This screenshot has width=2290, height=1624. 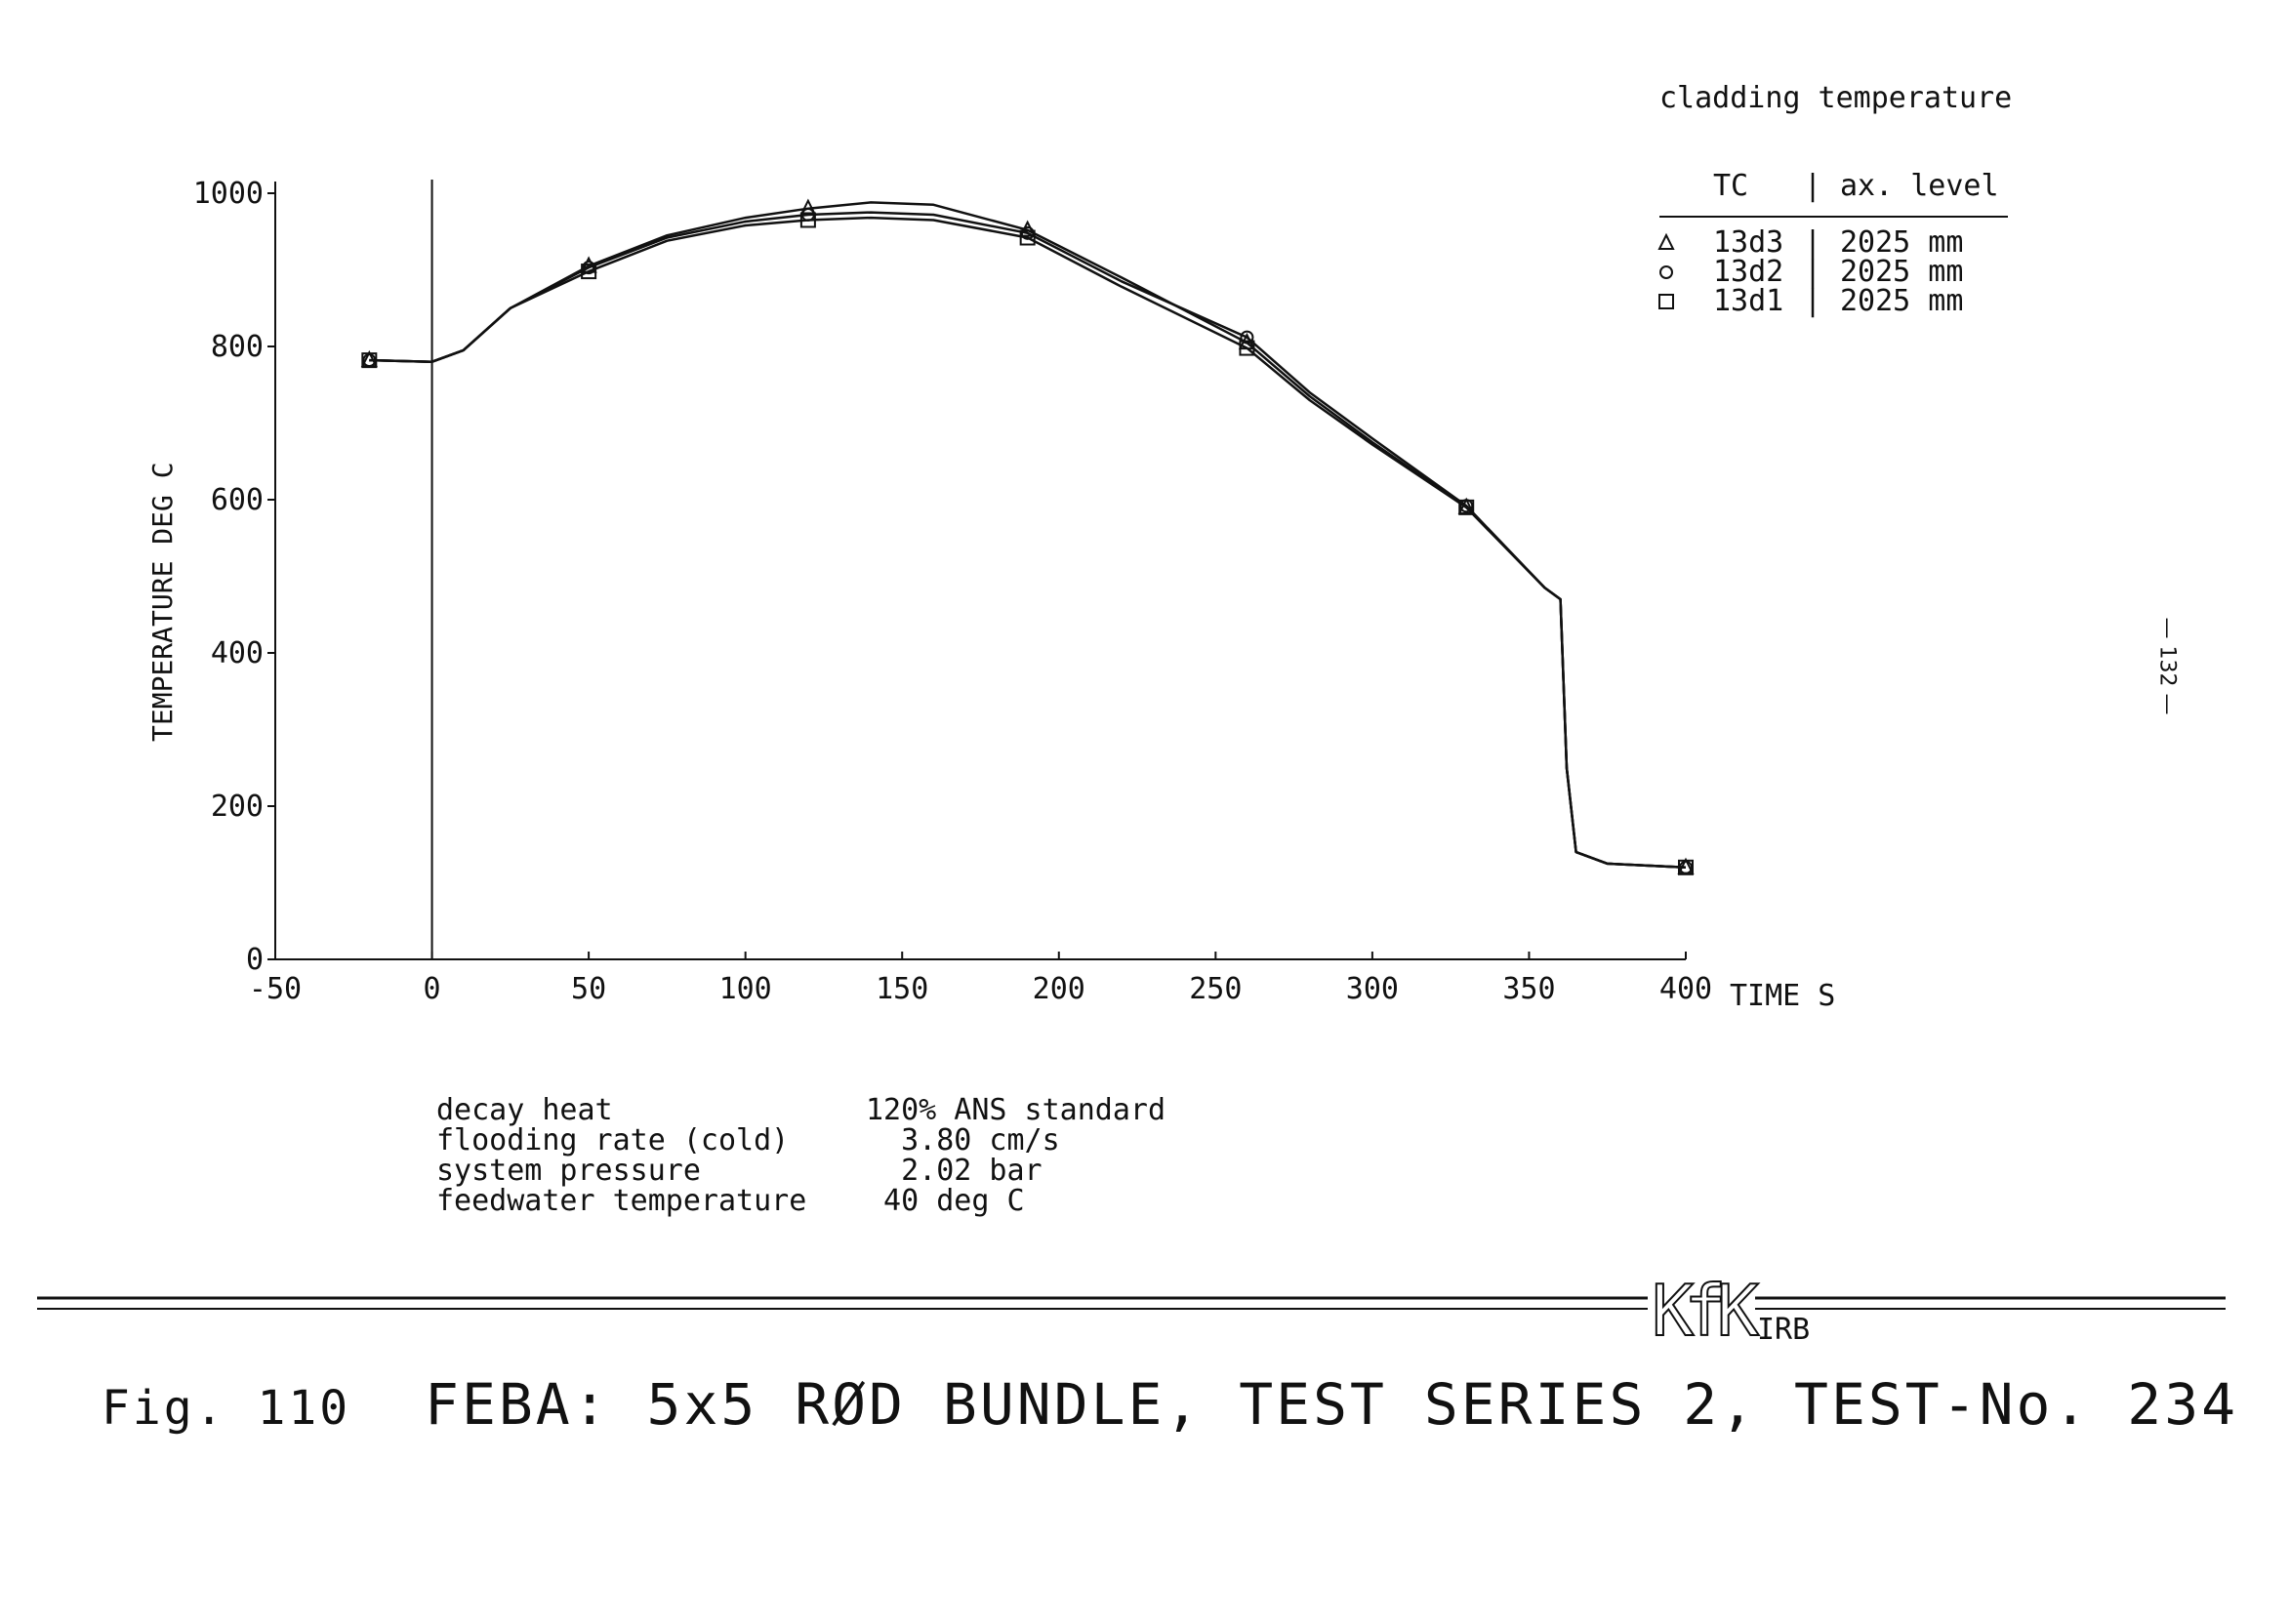 I want to click on legend-tc-label: 13d3, so click(x=1748, y=242).